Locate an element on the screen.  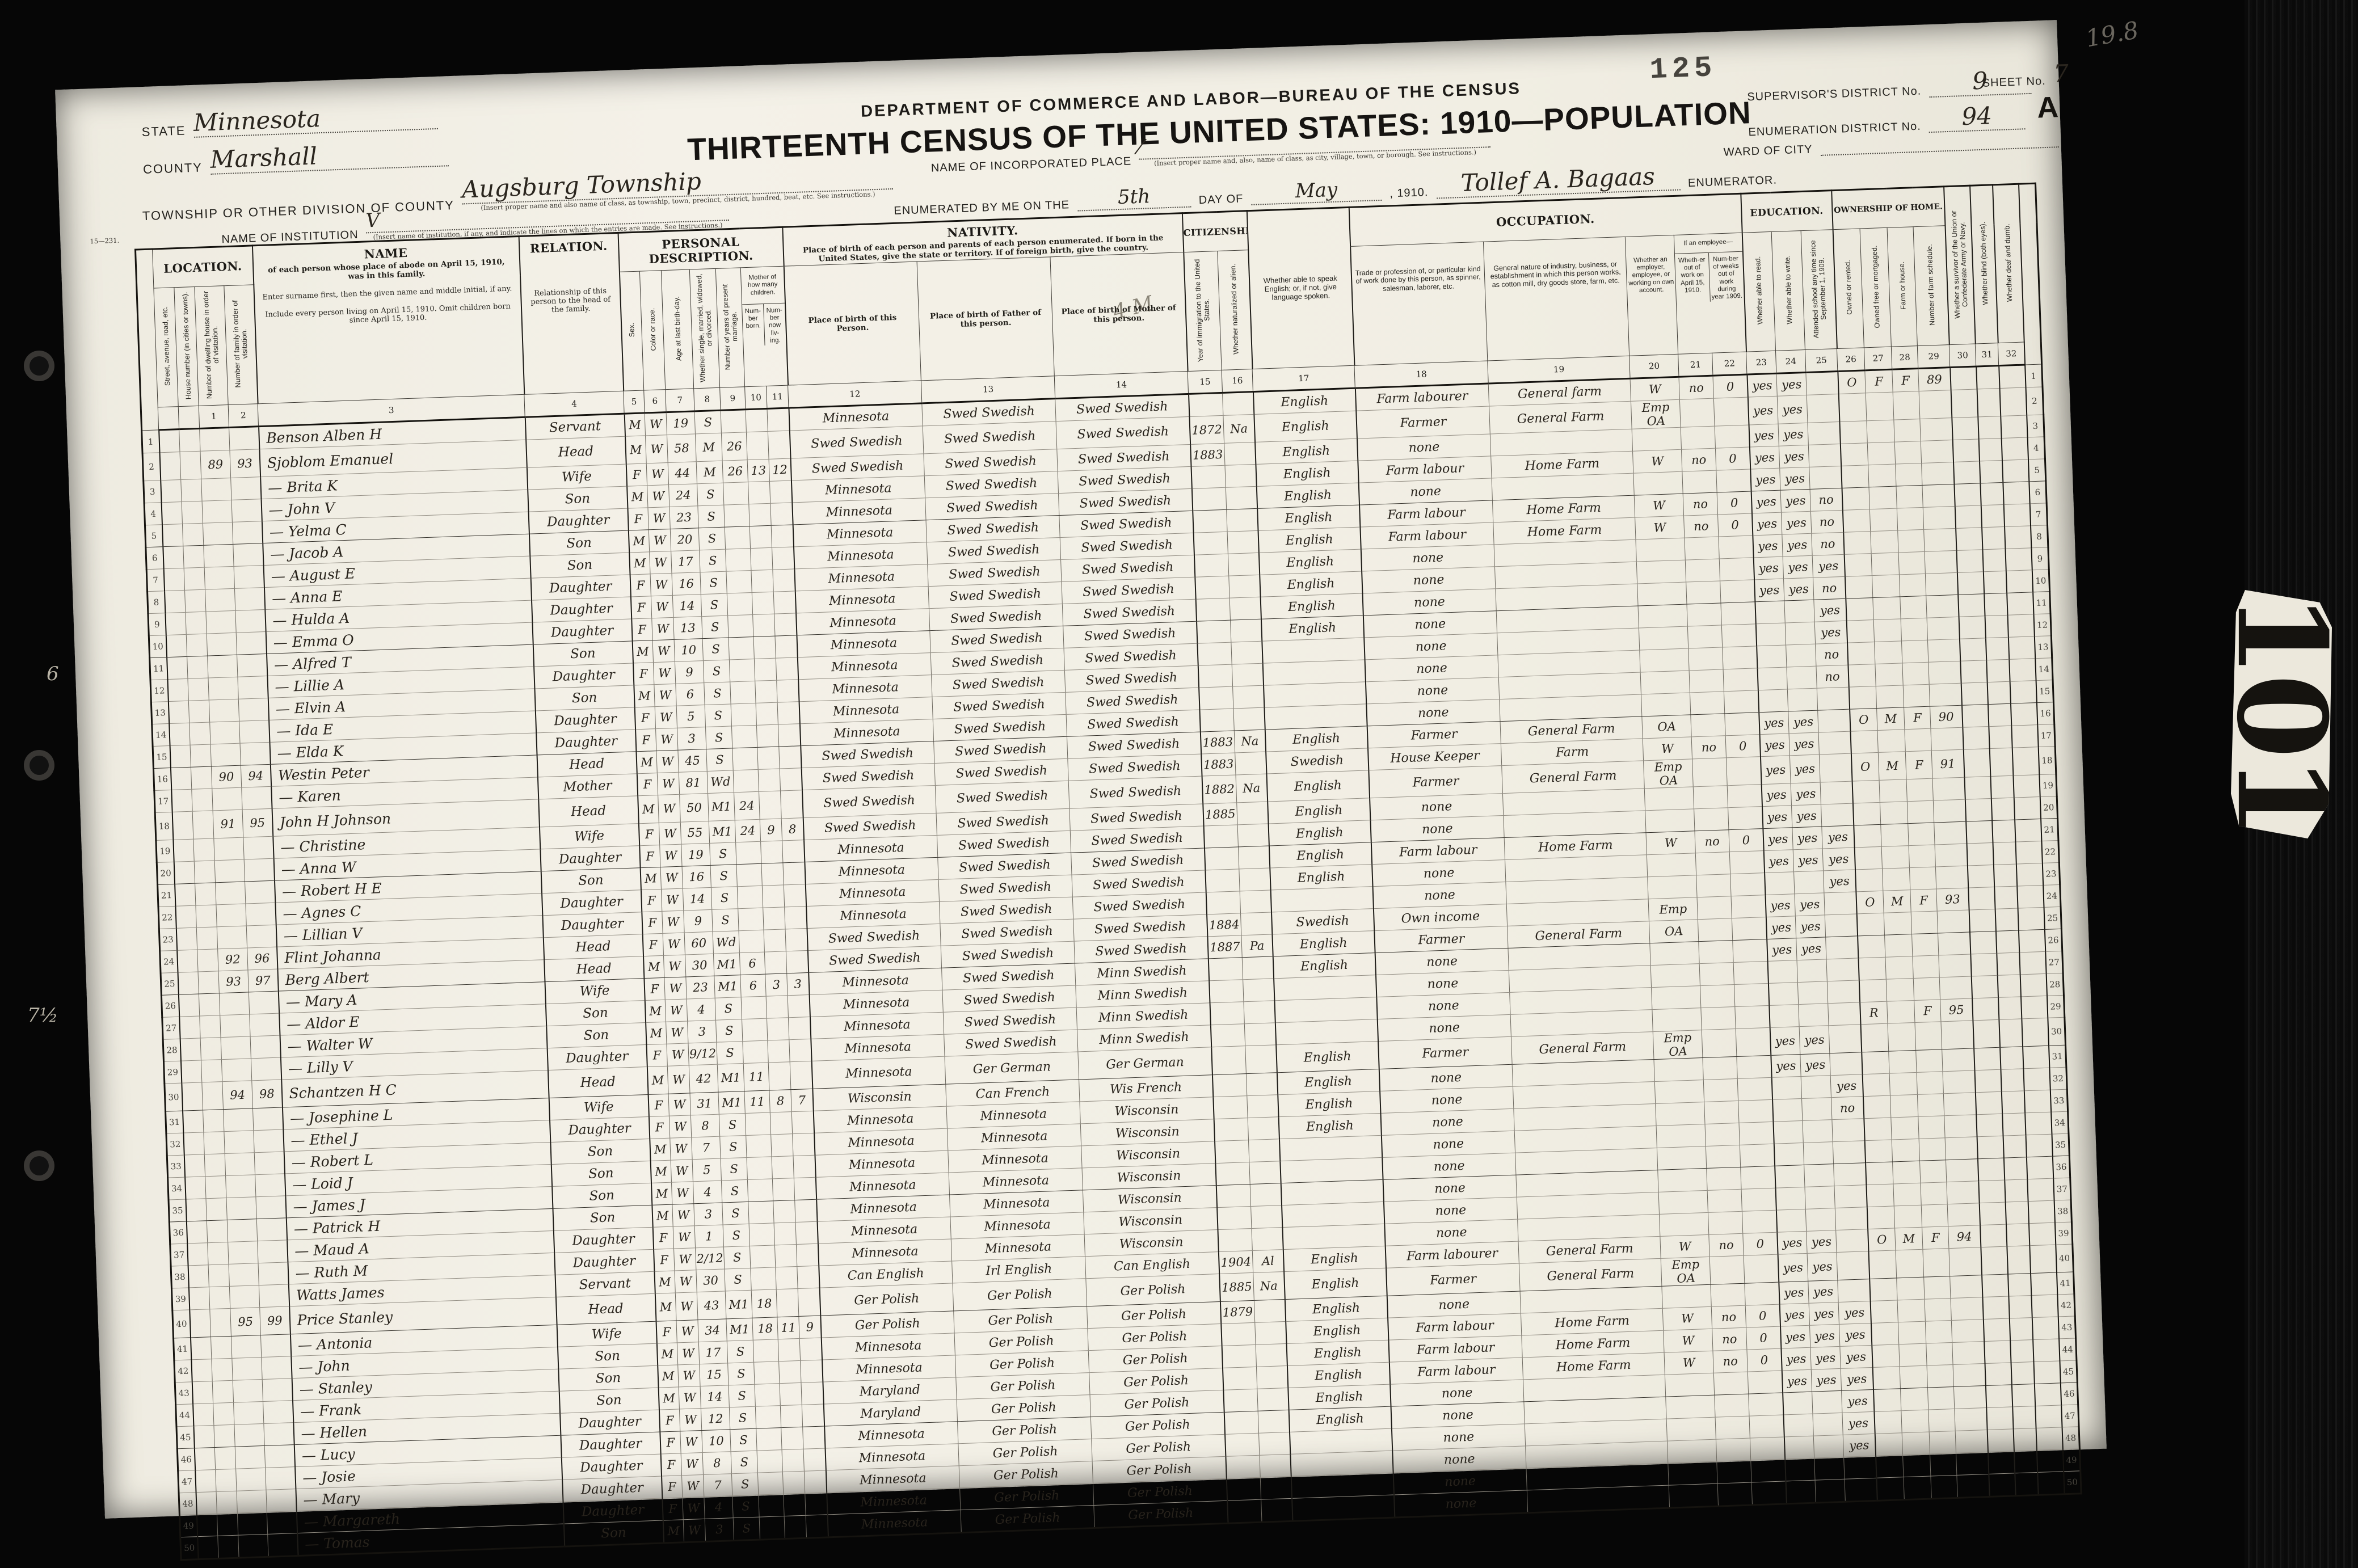
column-number: 10 is located at coordinates (755, 398).